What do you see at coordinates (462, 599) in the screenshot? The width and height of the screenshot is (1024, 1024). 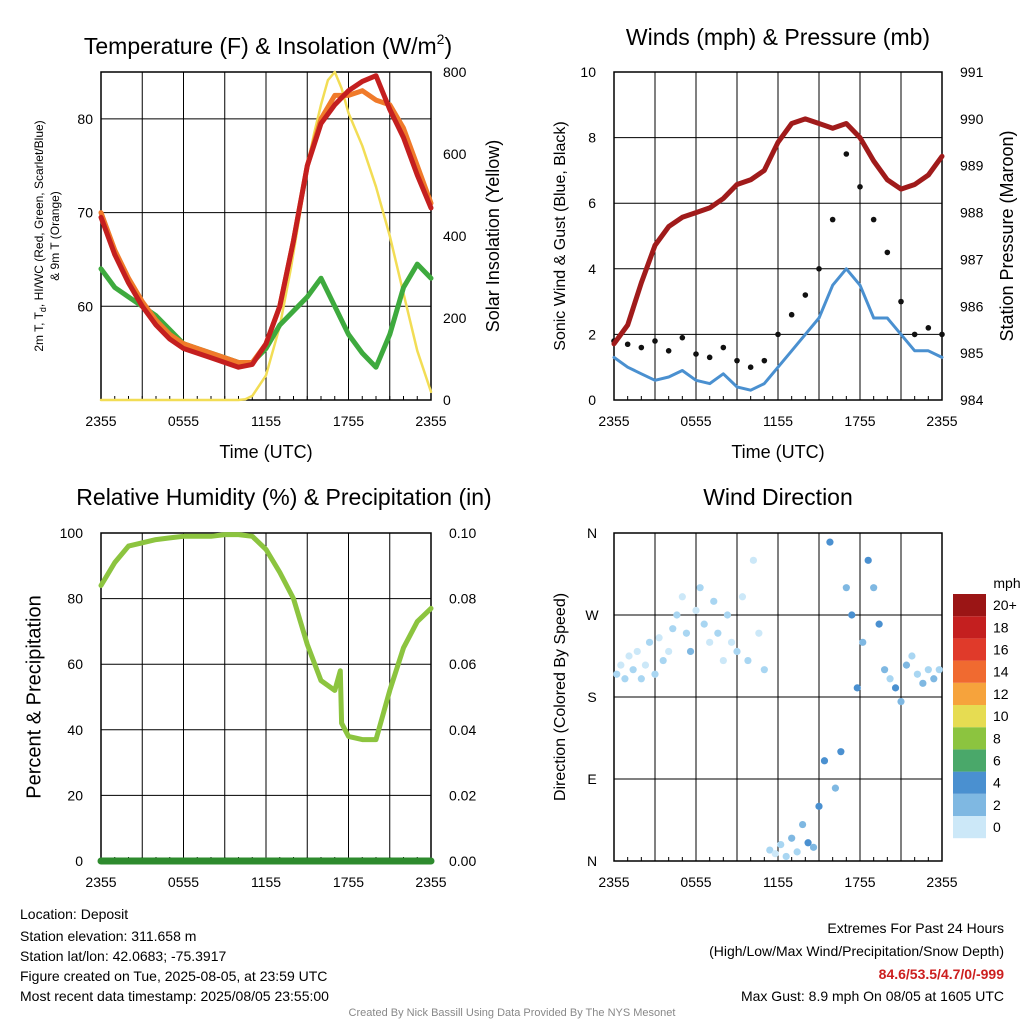 I see `y2-tick-label: 0.08` at bounding box center [462, 599].